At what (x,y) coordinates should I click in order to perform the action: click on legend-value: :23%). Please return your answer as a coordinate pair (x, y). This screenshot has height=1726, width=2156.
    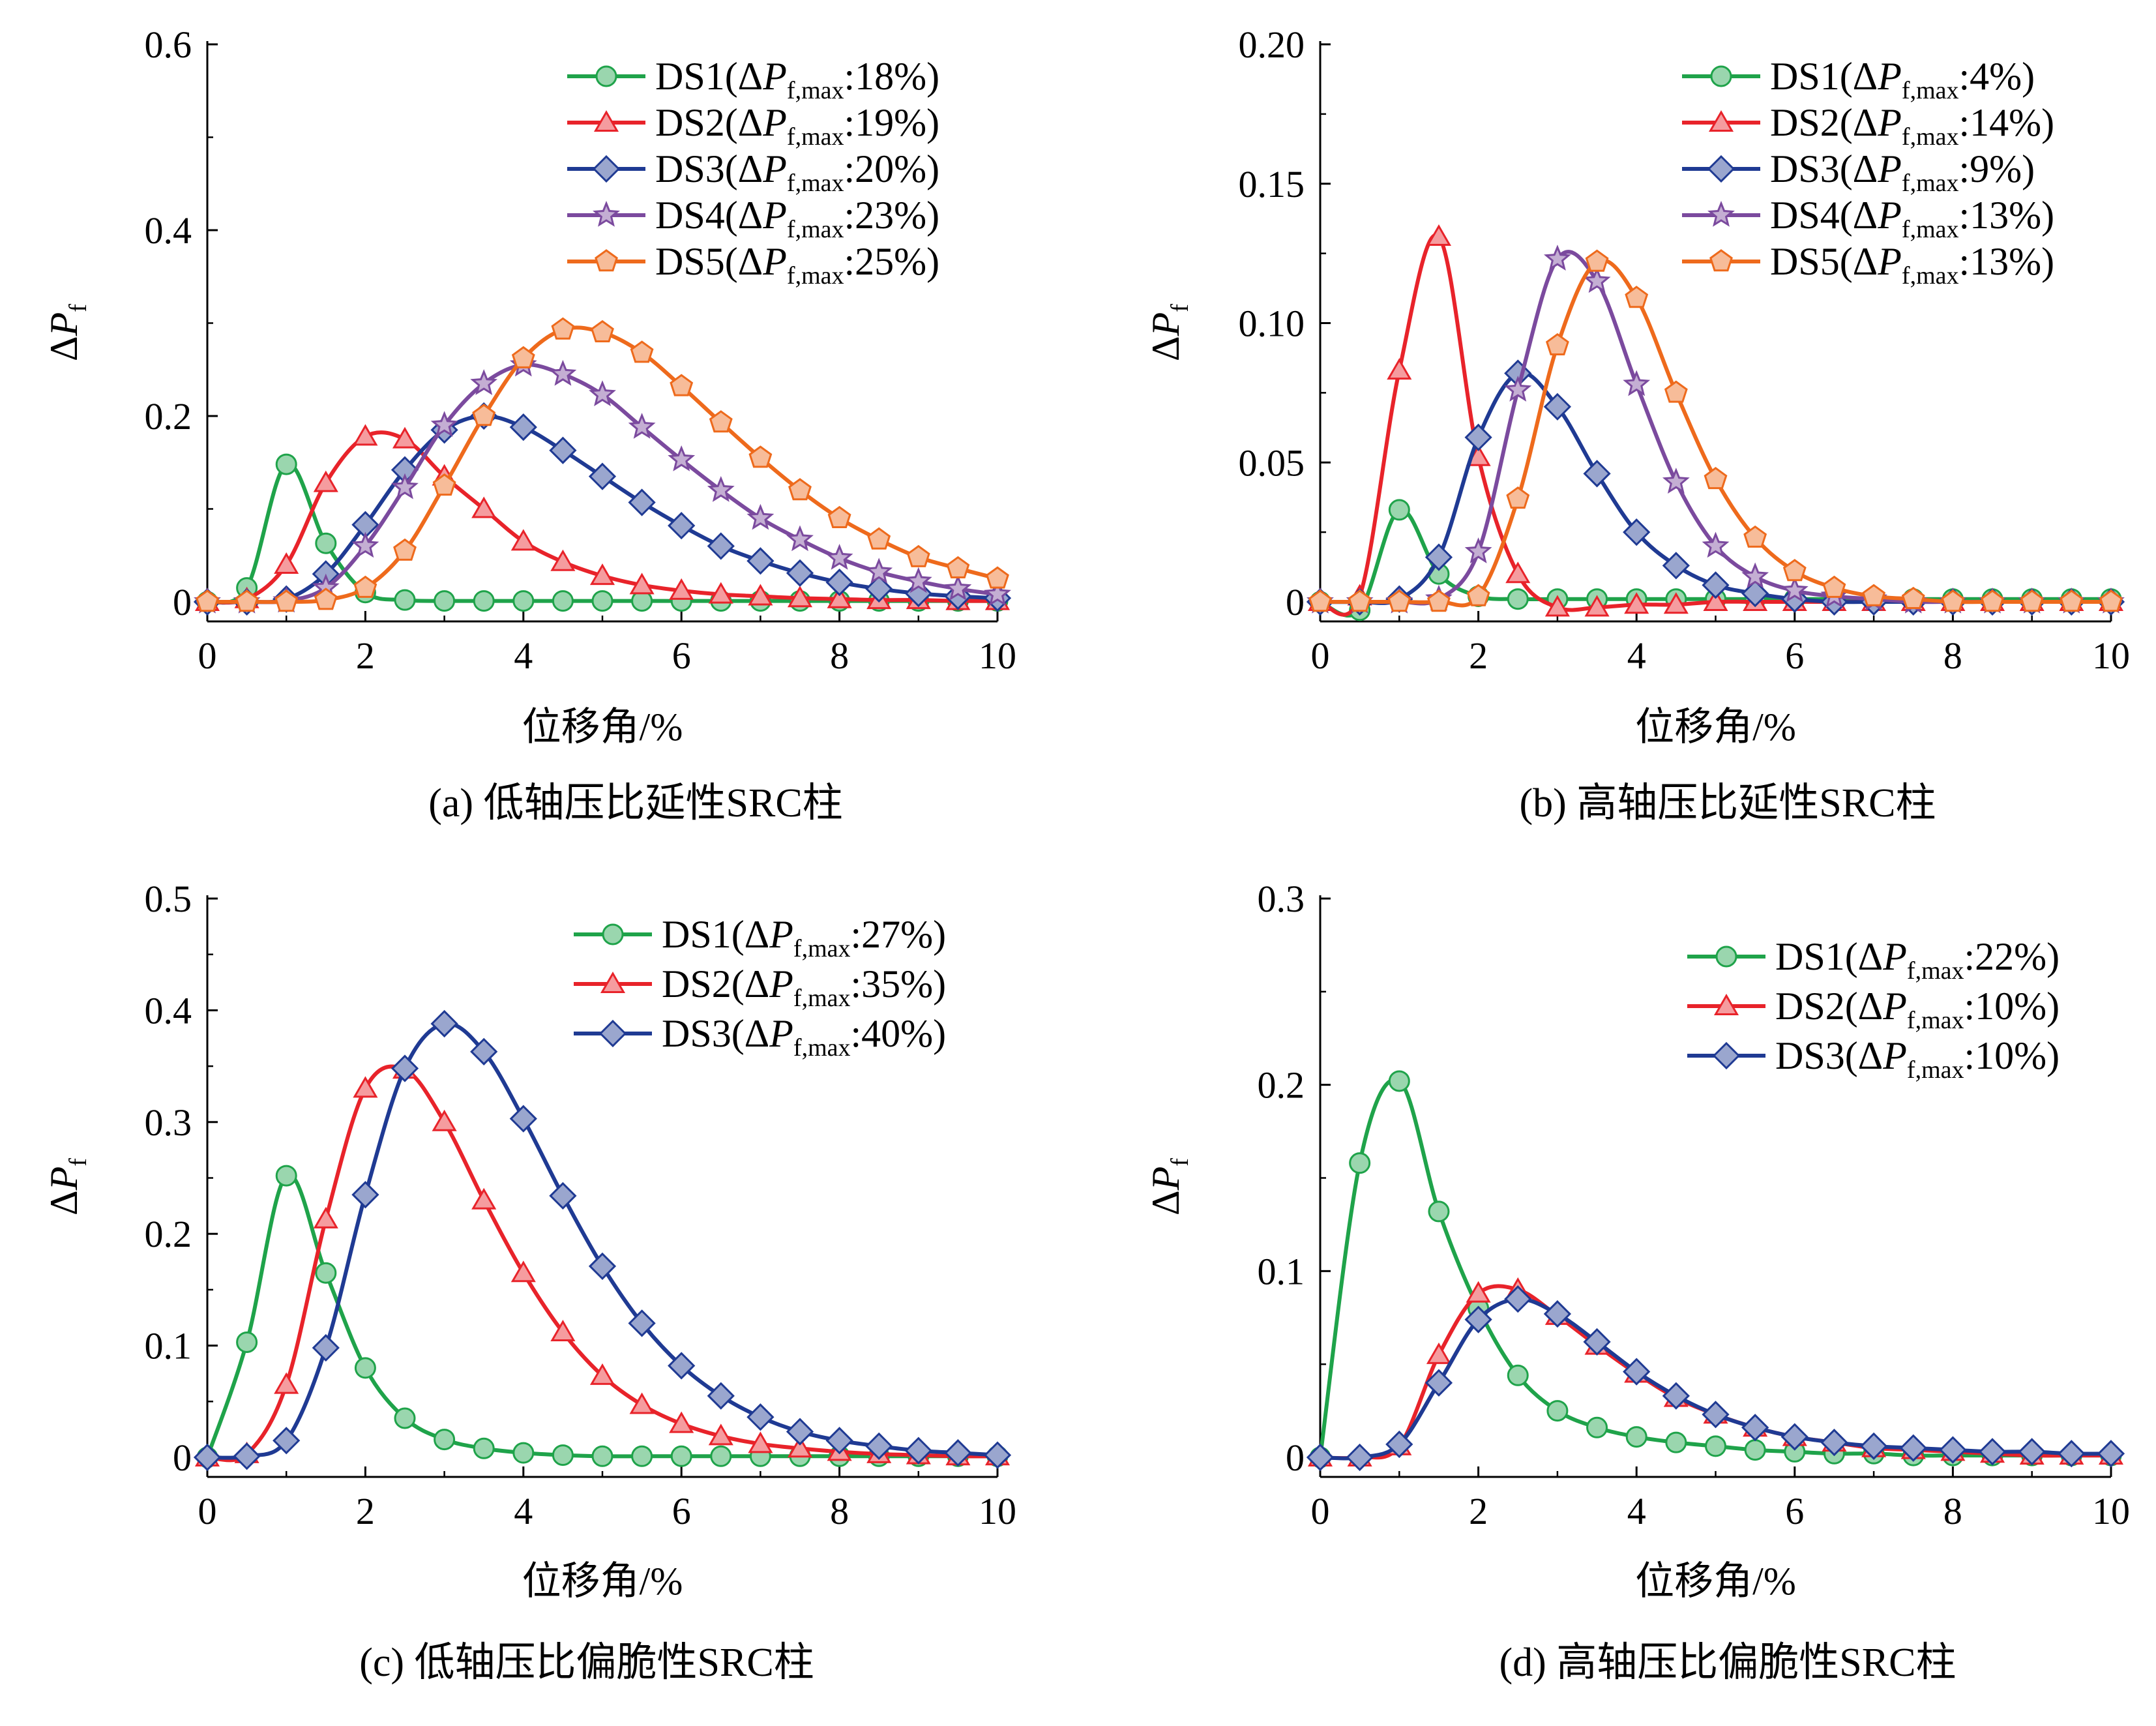
    Looking at the image, I should click on (892, 215).